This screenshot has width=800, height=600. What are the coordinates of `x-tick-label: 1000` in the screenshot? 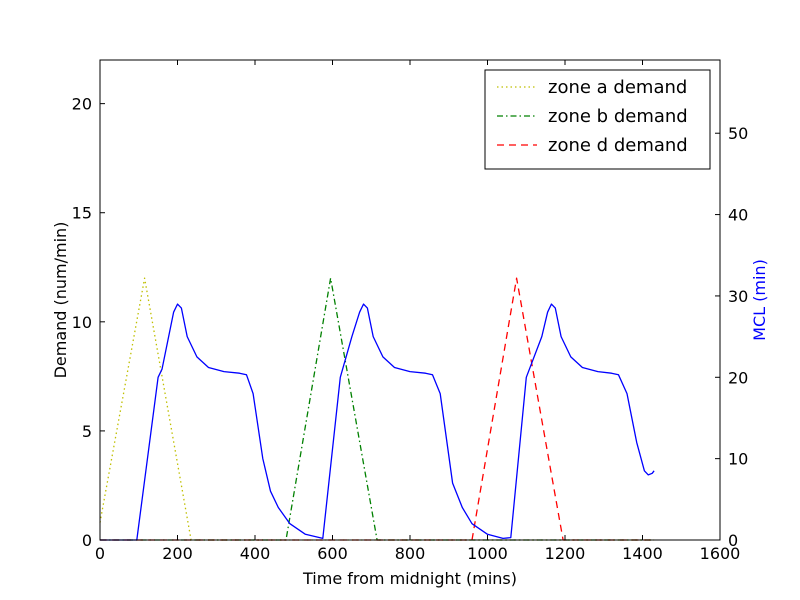 It's located at (487, 553).